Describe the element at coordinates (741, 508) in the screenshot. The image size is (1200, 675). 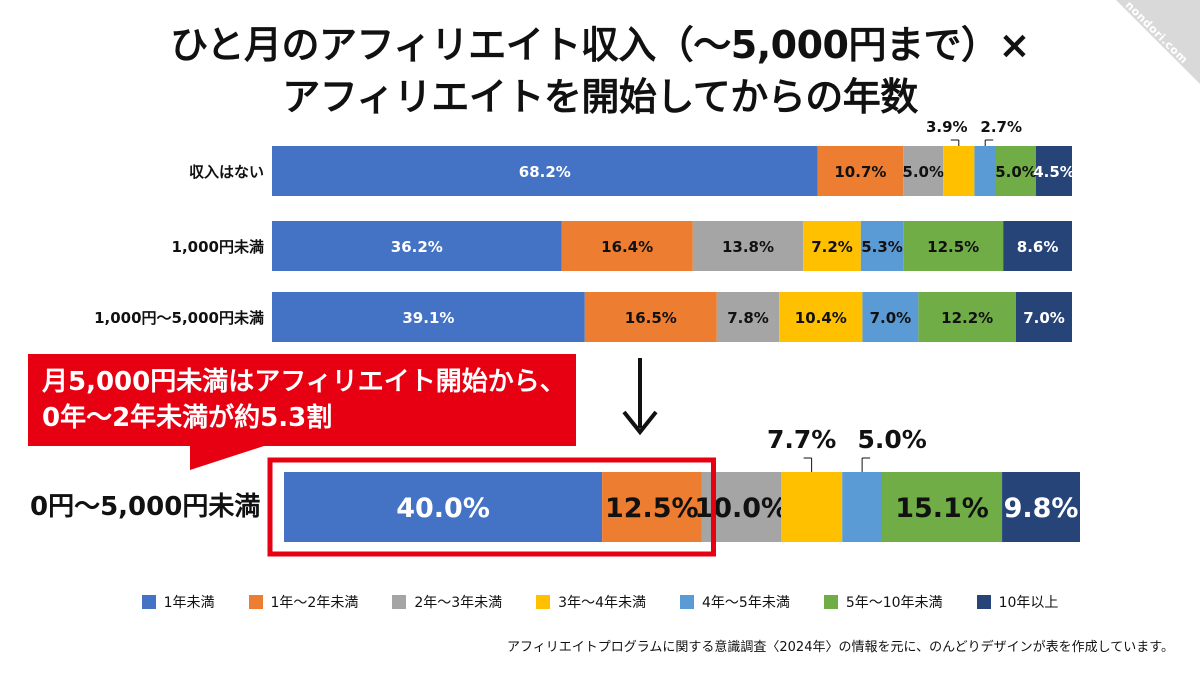
I see `data-label: 10.0%` at that location.